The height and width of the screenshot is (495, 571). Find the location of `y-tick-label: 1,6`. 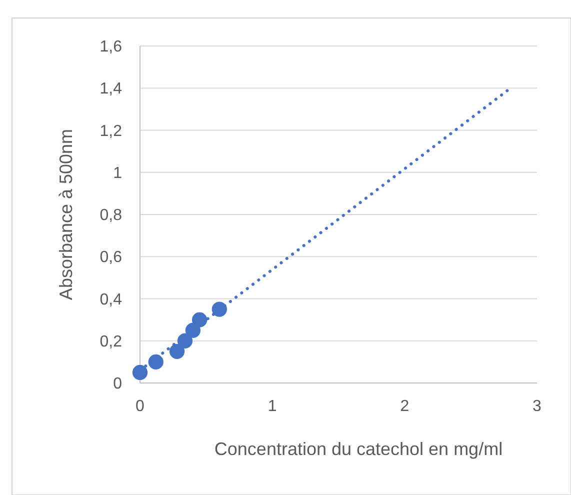

y-tick-label: 1,6 is located at coordinates (111, 47).